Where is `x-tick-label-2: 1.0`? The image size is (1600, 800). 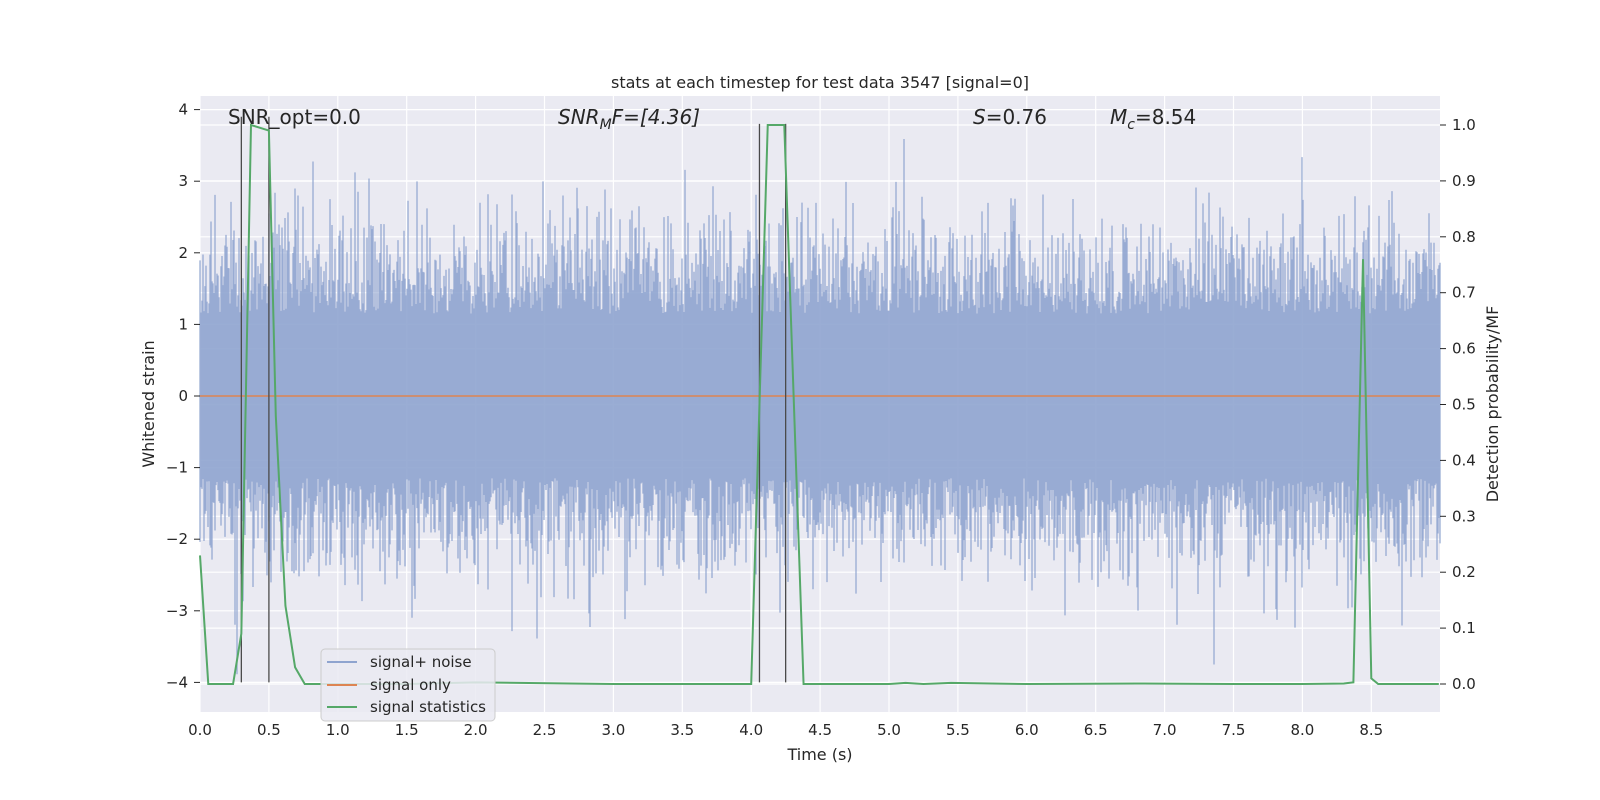
x-tick-label-2: 1.0 is located at coordinates (338, 730).